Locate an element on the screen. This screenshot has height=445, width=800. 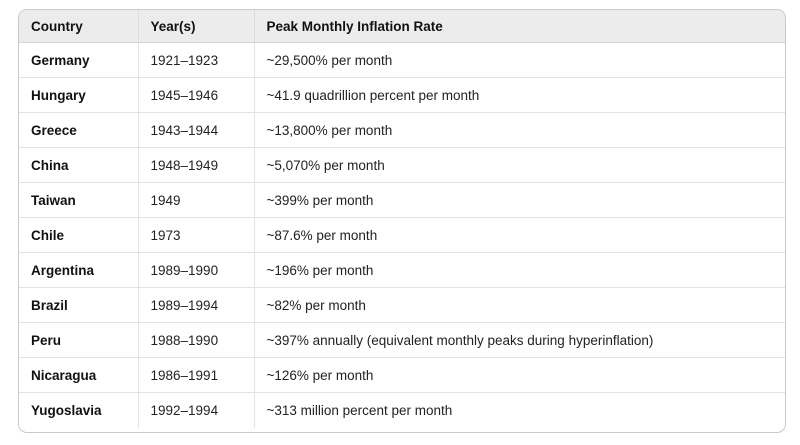
table-row: China 1948–1949 ~5,070% per month is located at coordinates (402, 165).